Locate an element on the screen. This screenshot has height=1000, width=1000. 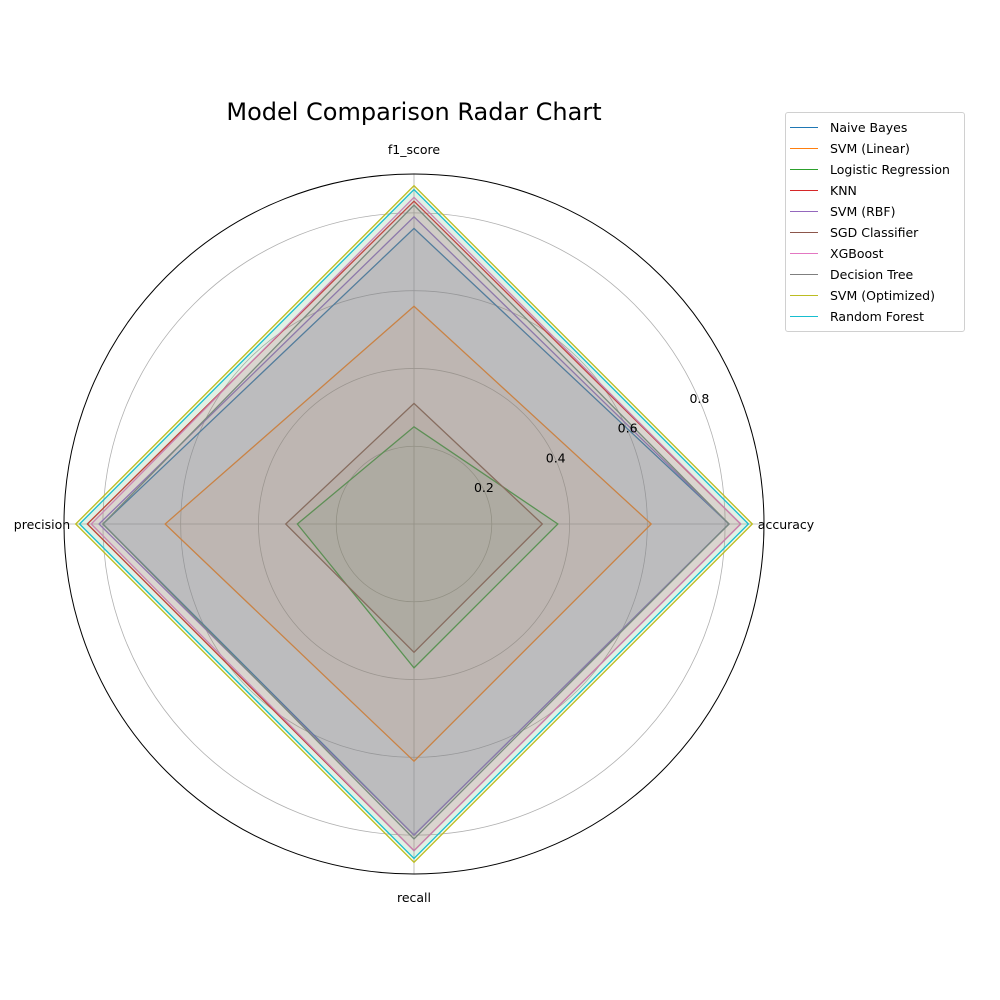
legend-item: XGBoost is located at coordinates (875, 253).